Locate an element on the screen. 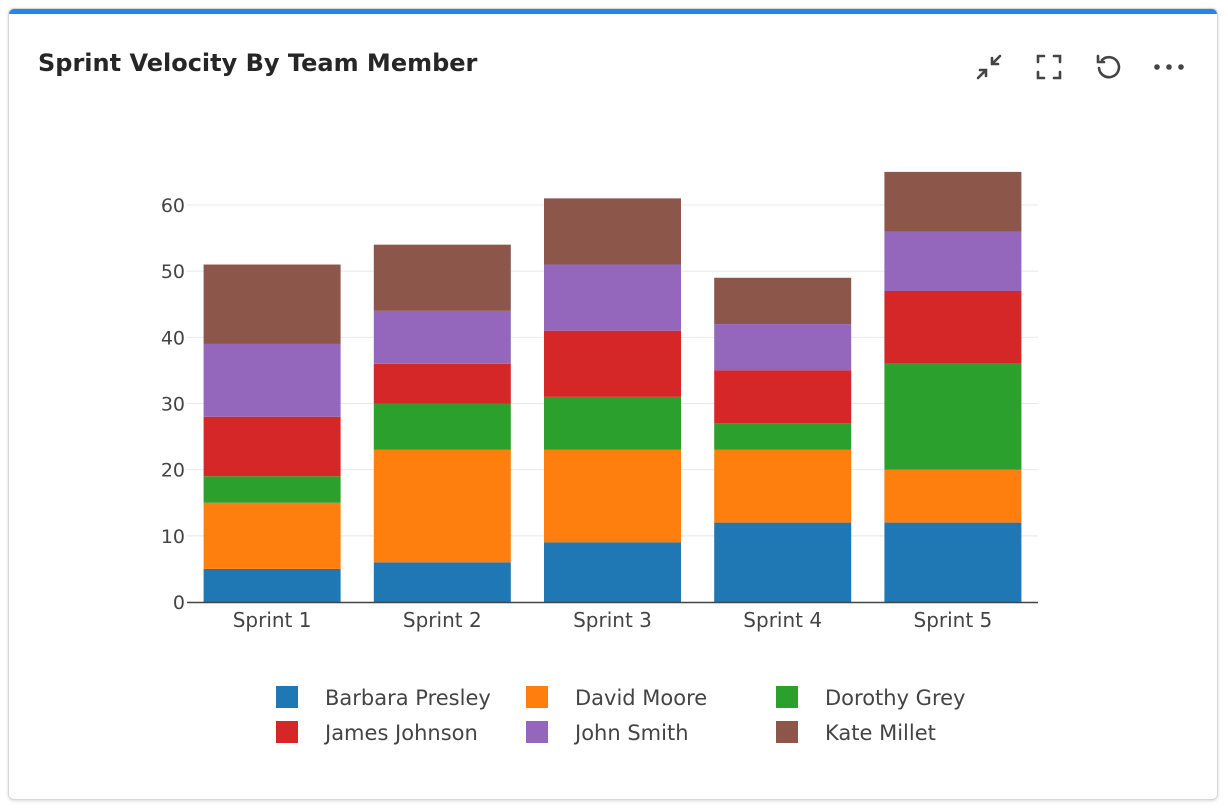 This screenshot has height=811, width=1228. fullscreen-button is located at coordinates (1049, 67).